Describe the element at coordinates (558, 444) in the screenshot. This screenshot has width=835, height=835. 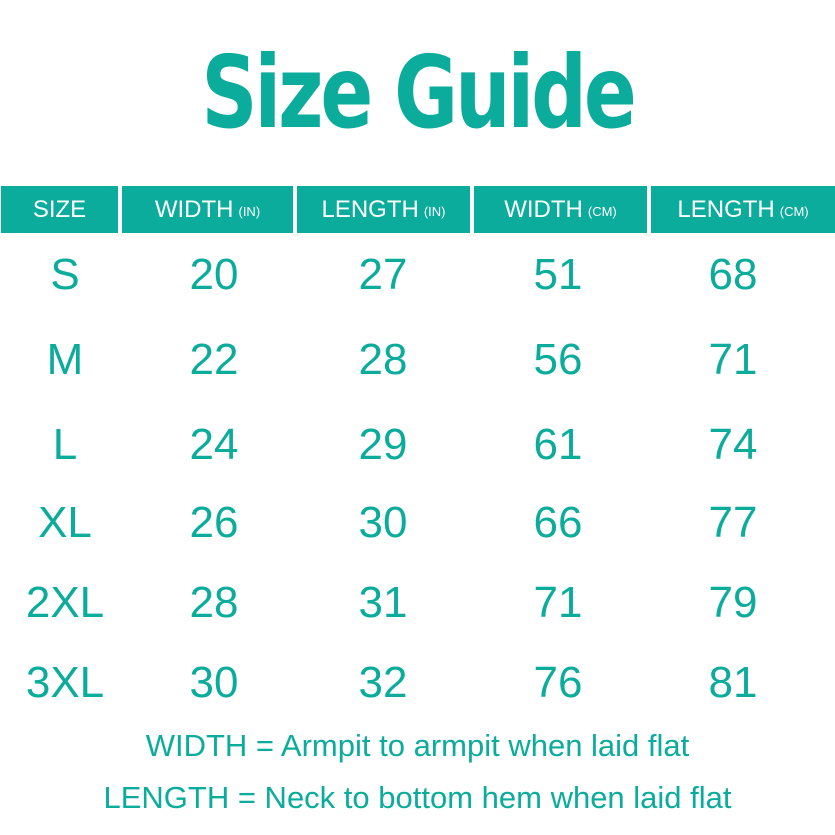
I see `measurement-cell: 61` at that location.